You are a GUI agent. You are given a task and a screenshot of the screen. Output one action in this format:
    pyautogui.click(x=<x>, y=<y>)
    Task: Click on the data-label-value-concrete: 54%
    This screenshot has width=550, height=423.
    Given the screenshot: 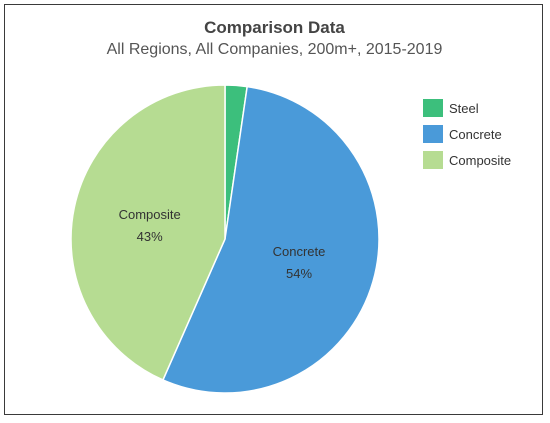 What is the action you would take?
    pyautogui.click(x=299, y=273)
    